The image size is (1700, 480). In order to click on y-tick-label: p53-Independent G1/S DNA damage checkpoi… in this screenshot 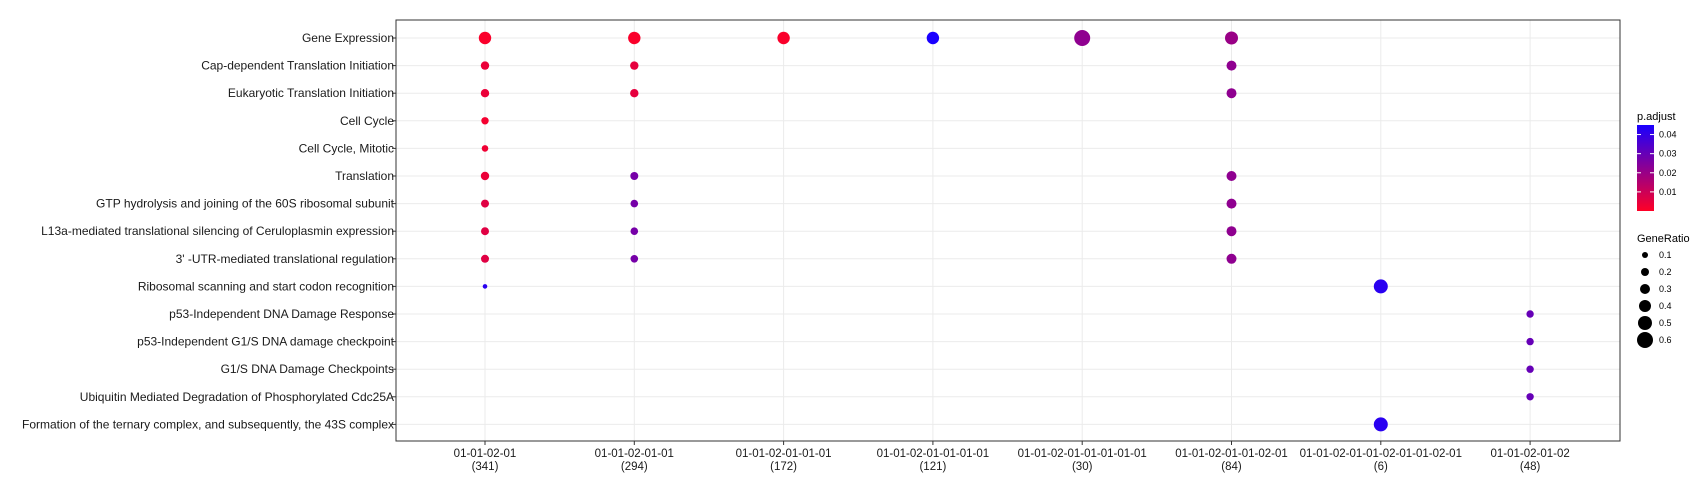, I will do `click(266, 342)`.